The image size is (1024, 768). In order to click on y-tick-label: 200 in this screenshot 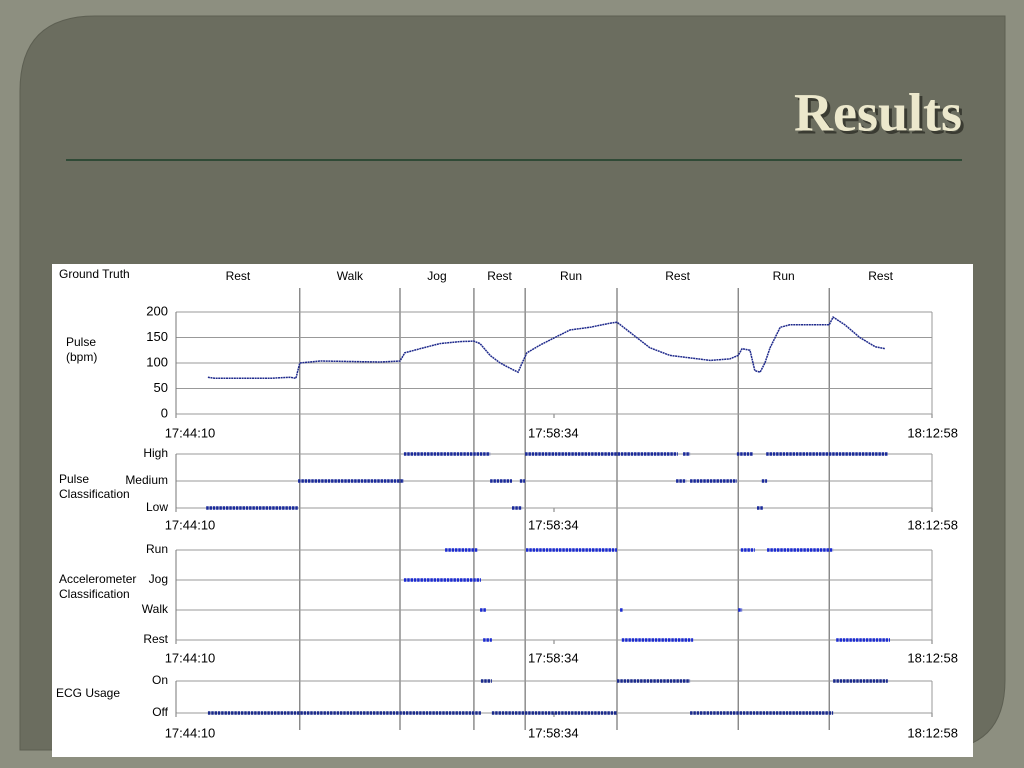, I will do `click(157, 310)`.